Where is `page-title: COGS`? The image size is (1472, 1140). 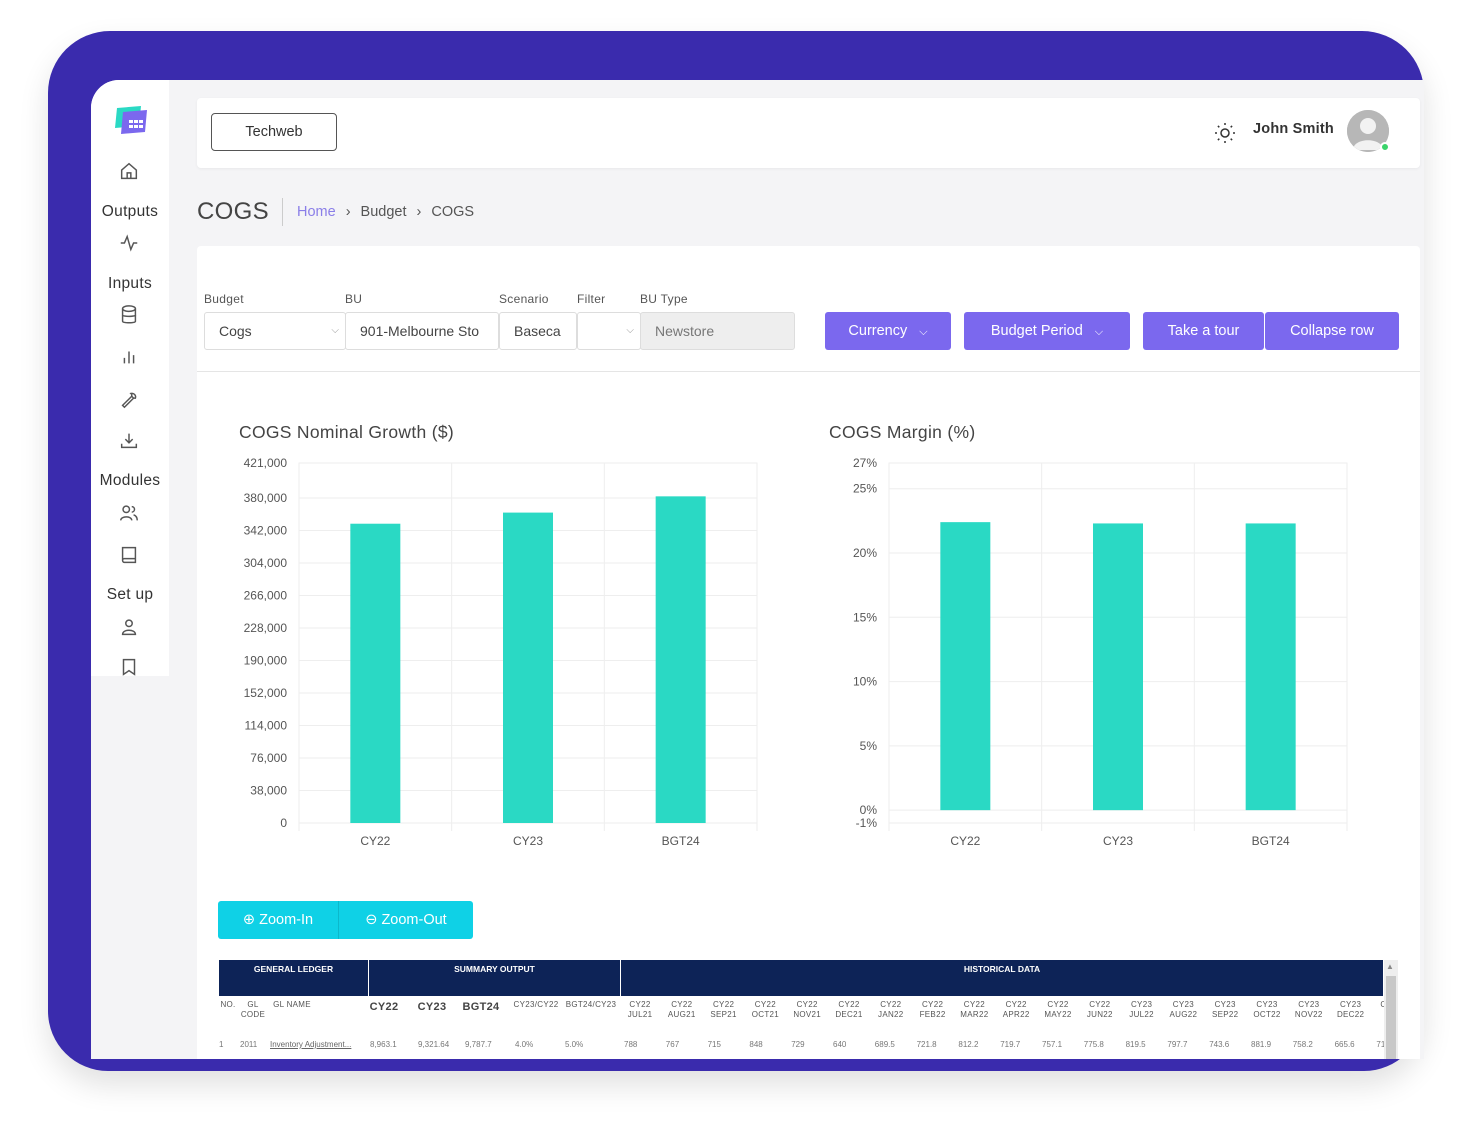 page-title: COGS is located at coordinates (233, 211).